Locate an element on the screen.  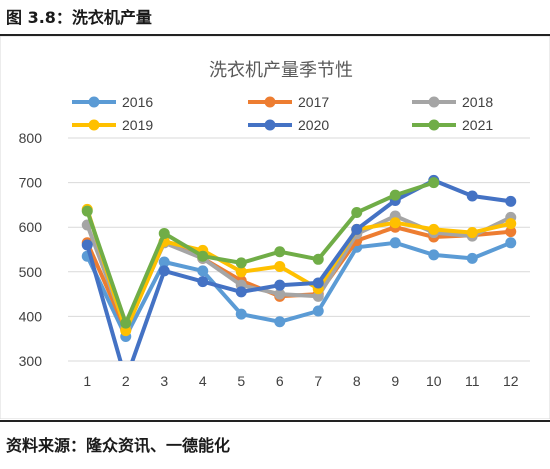
x-tick-label: 5 is located at coordinates (241, 381).